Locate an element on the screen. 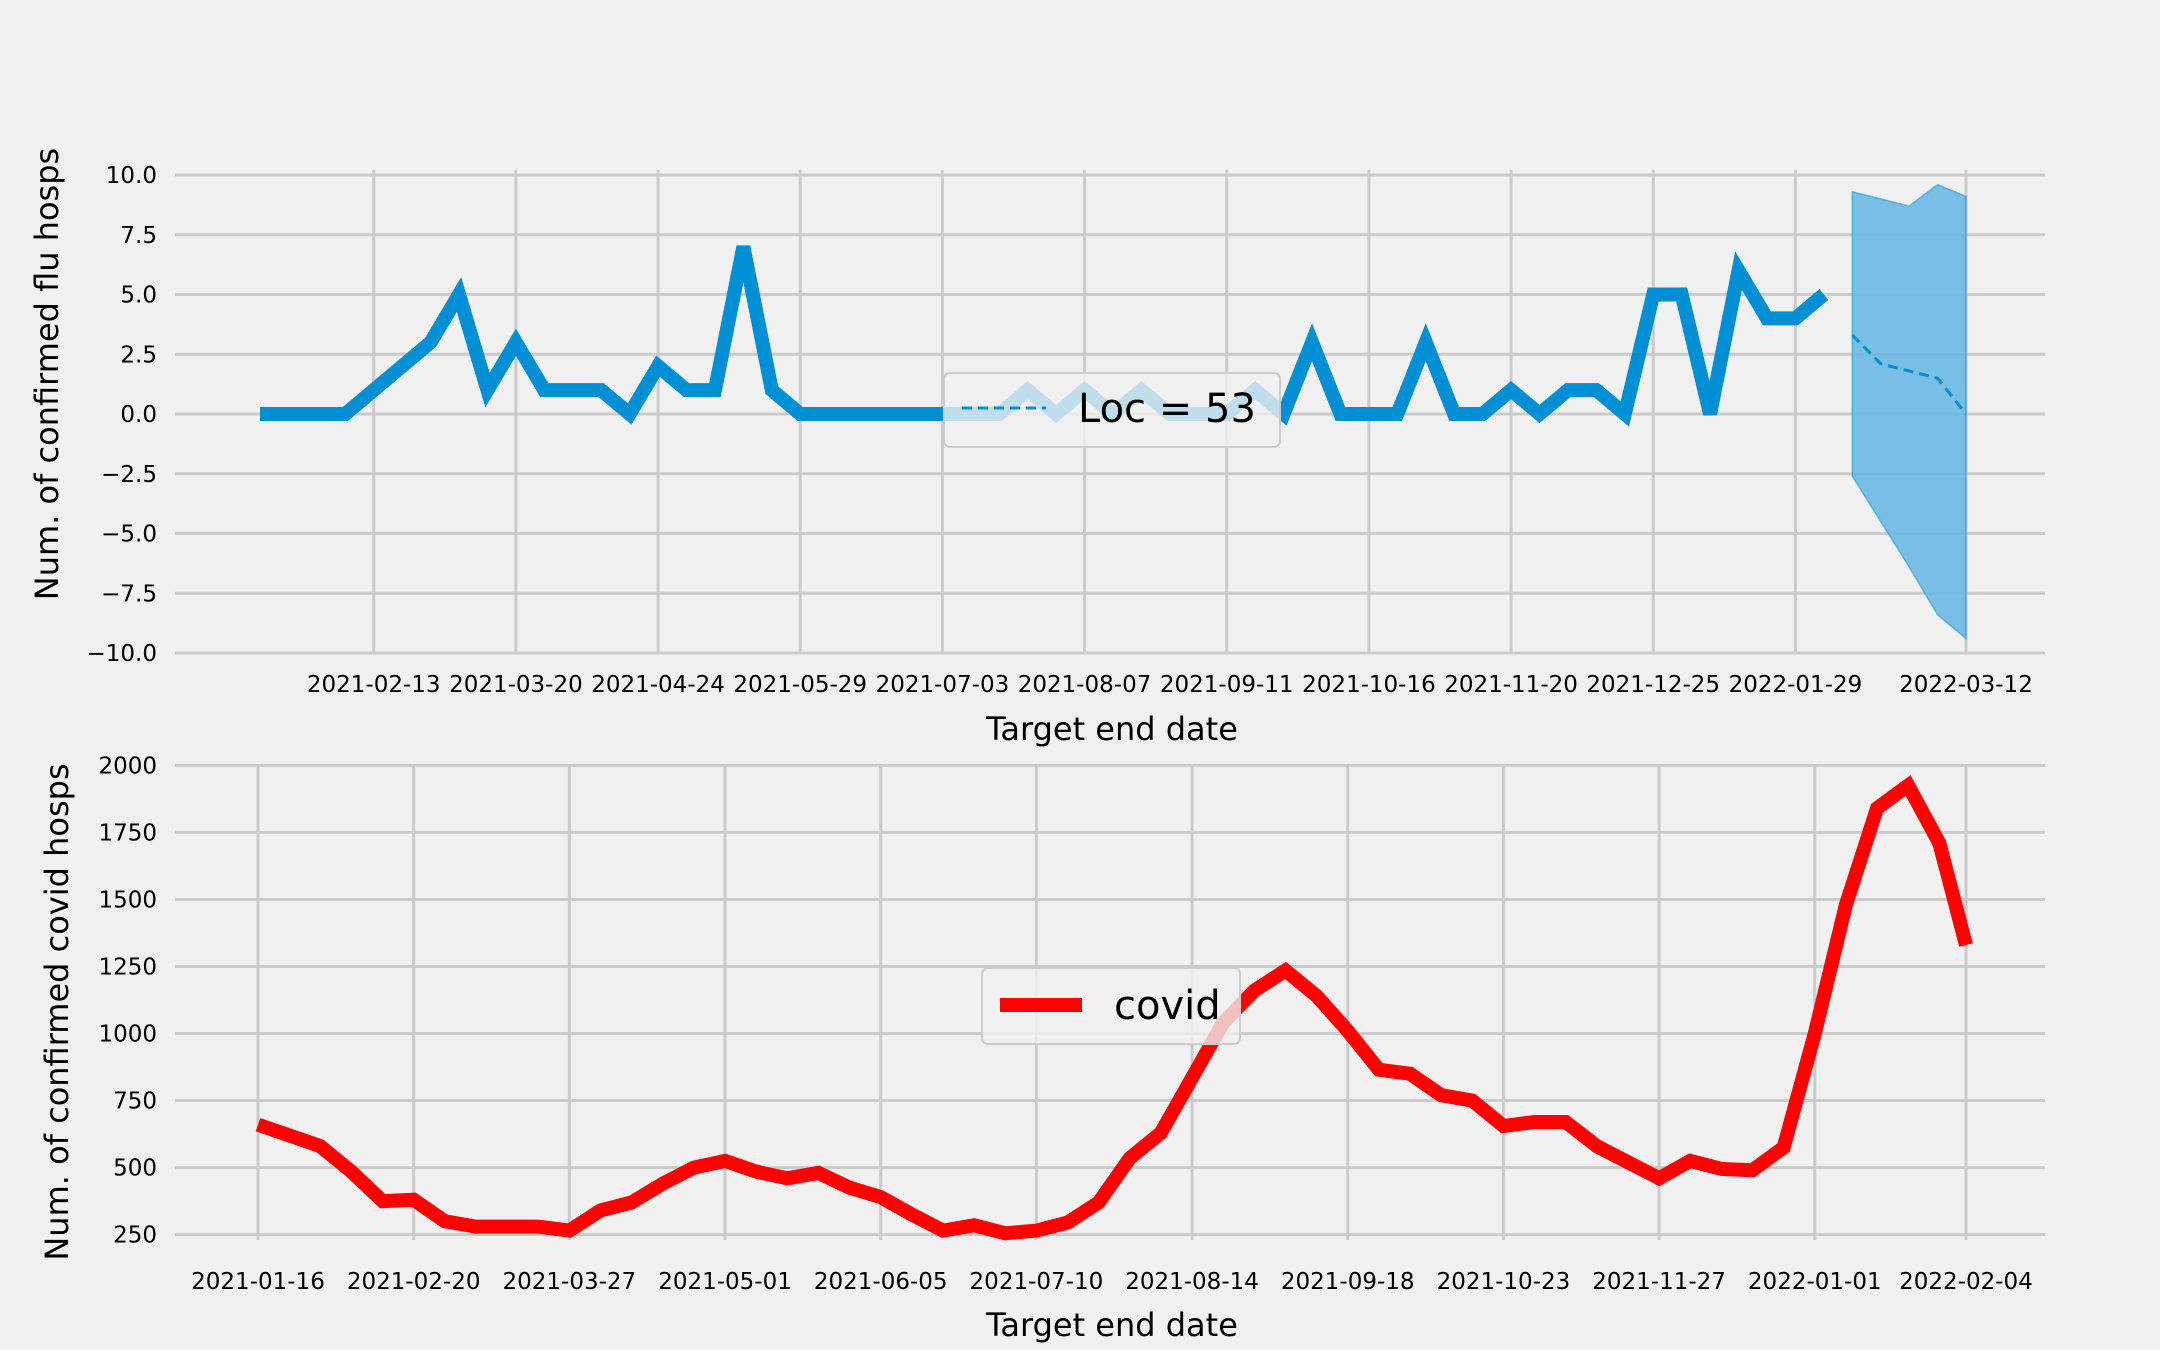  flu-x-tick-label: 2022-01-29 is located at coordinates (1796, 685).